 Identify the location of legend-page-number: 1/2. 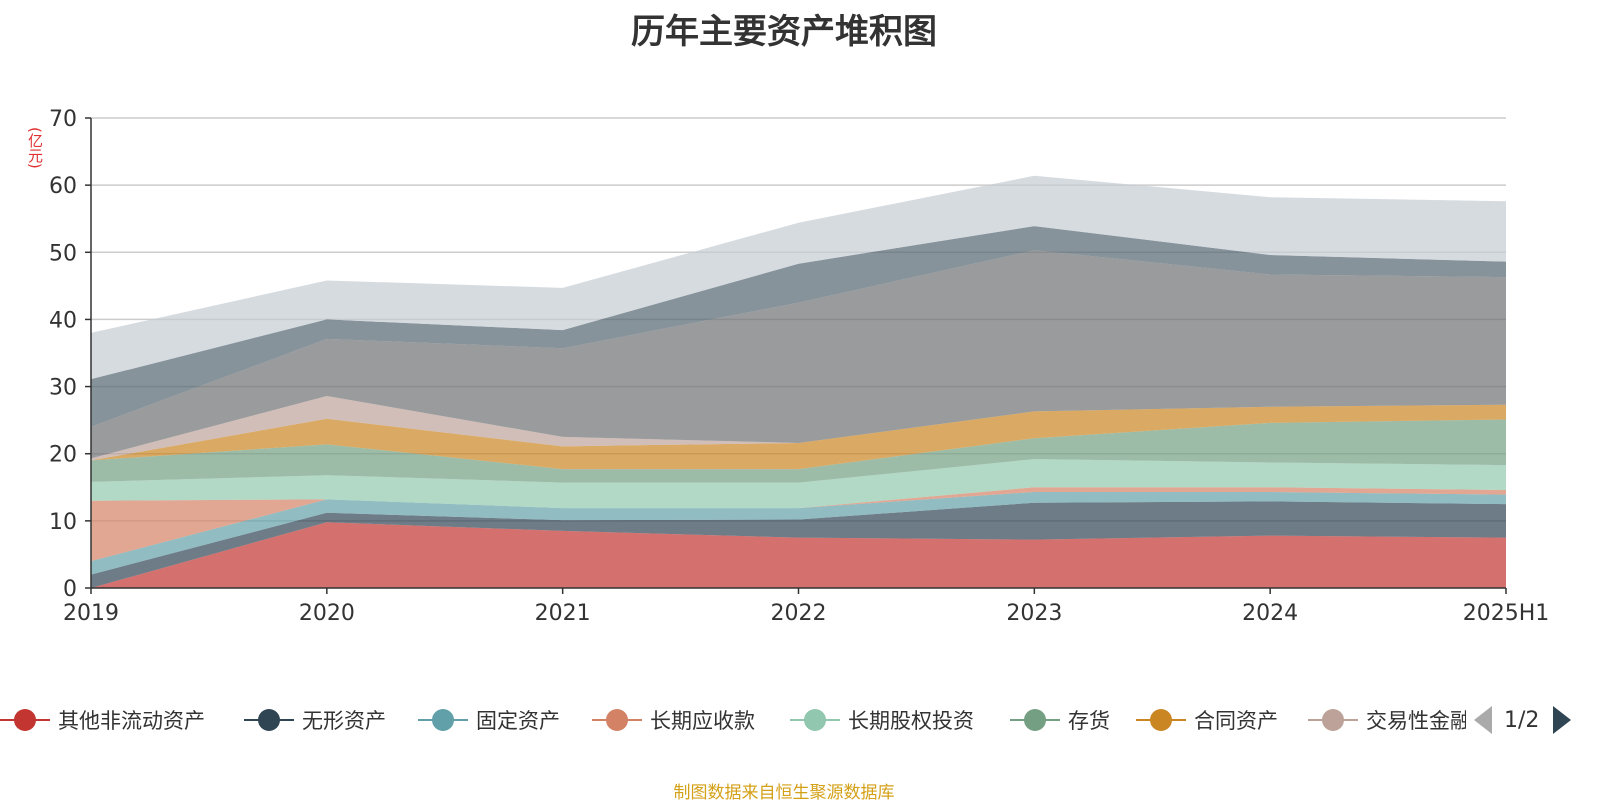
(1522, 720).